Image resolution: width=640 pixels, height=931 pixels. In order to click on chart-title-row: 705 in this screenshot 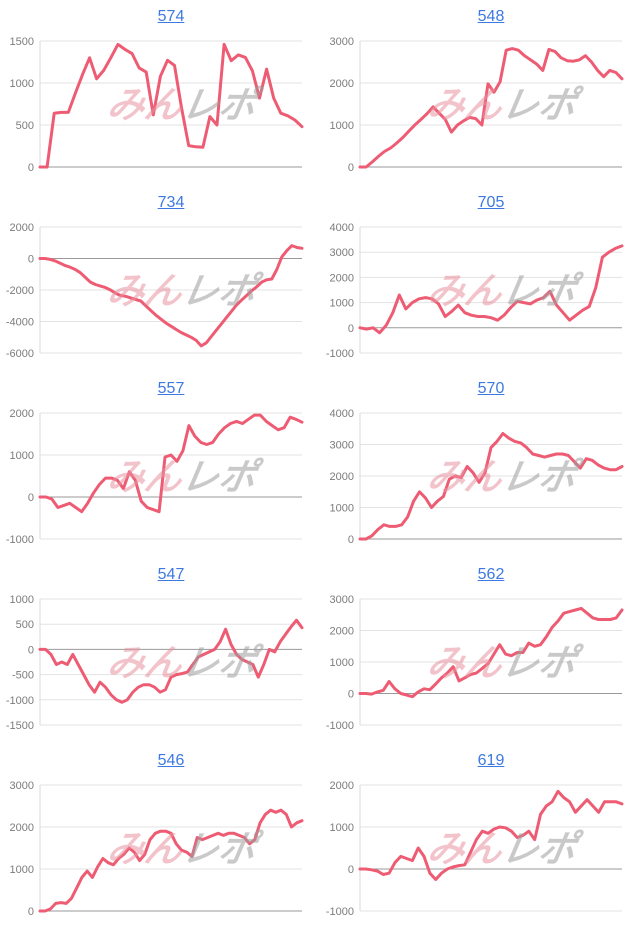, I will do `click(491, 205)`.